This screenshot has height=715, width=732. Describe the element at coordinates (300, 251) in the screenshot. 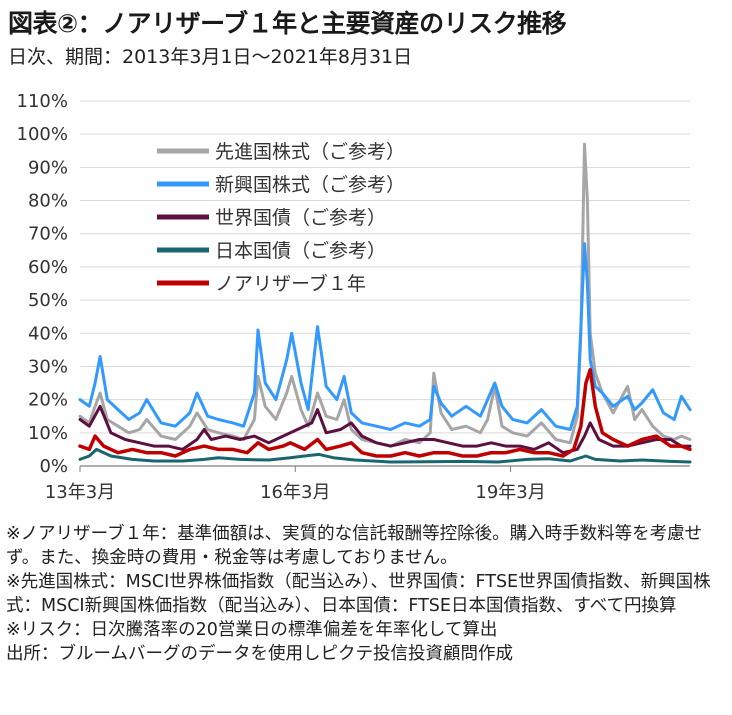

I see `legend-label: 日本国債（ご参考）` at that location.